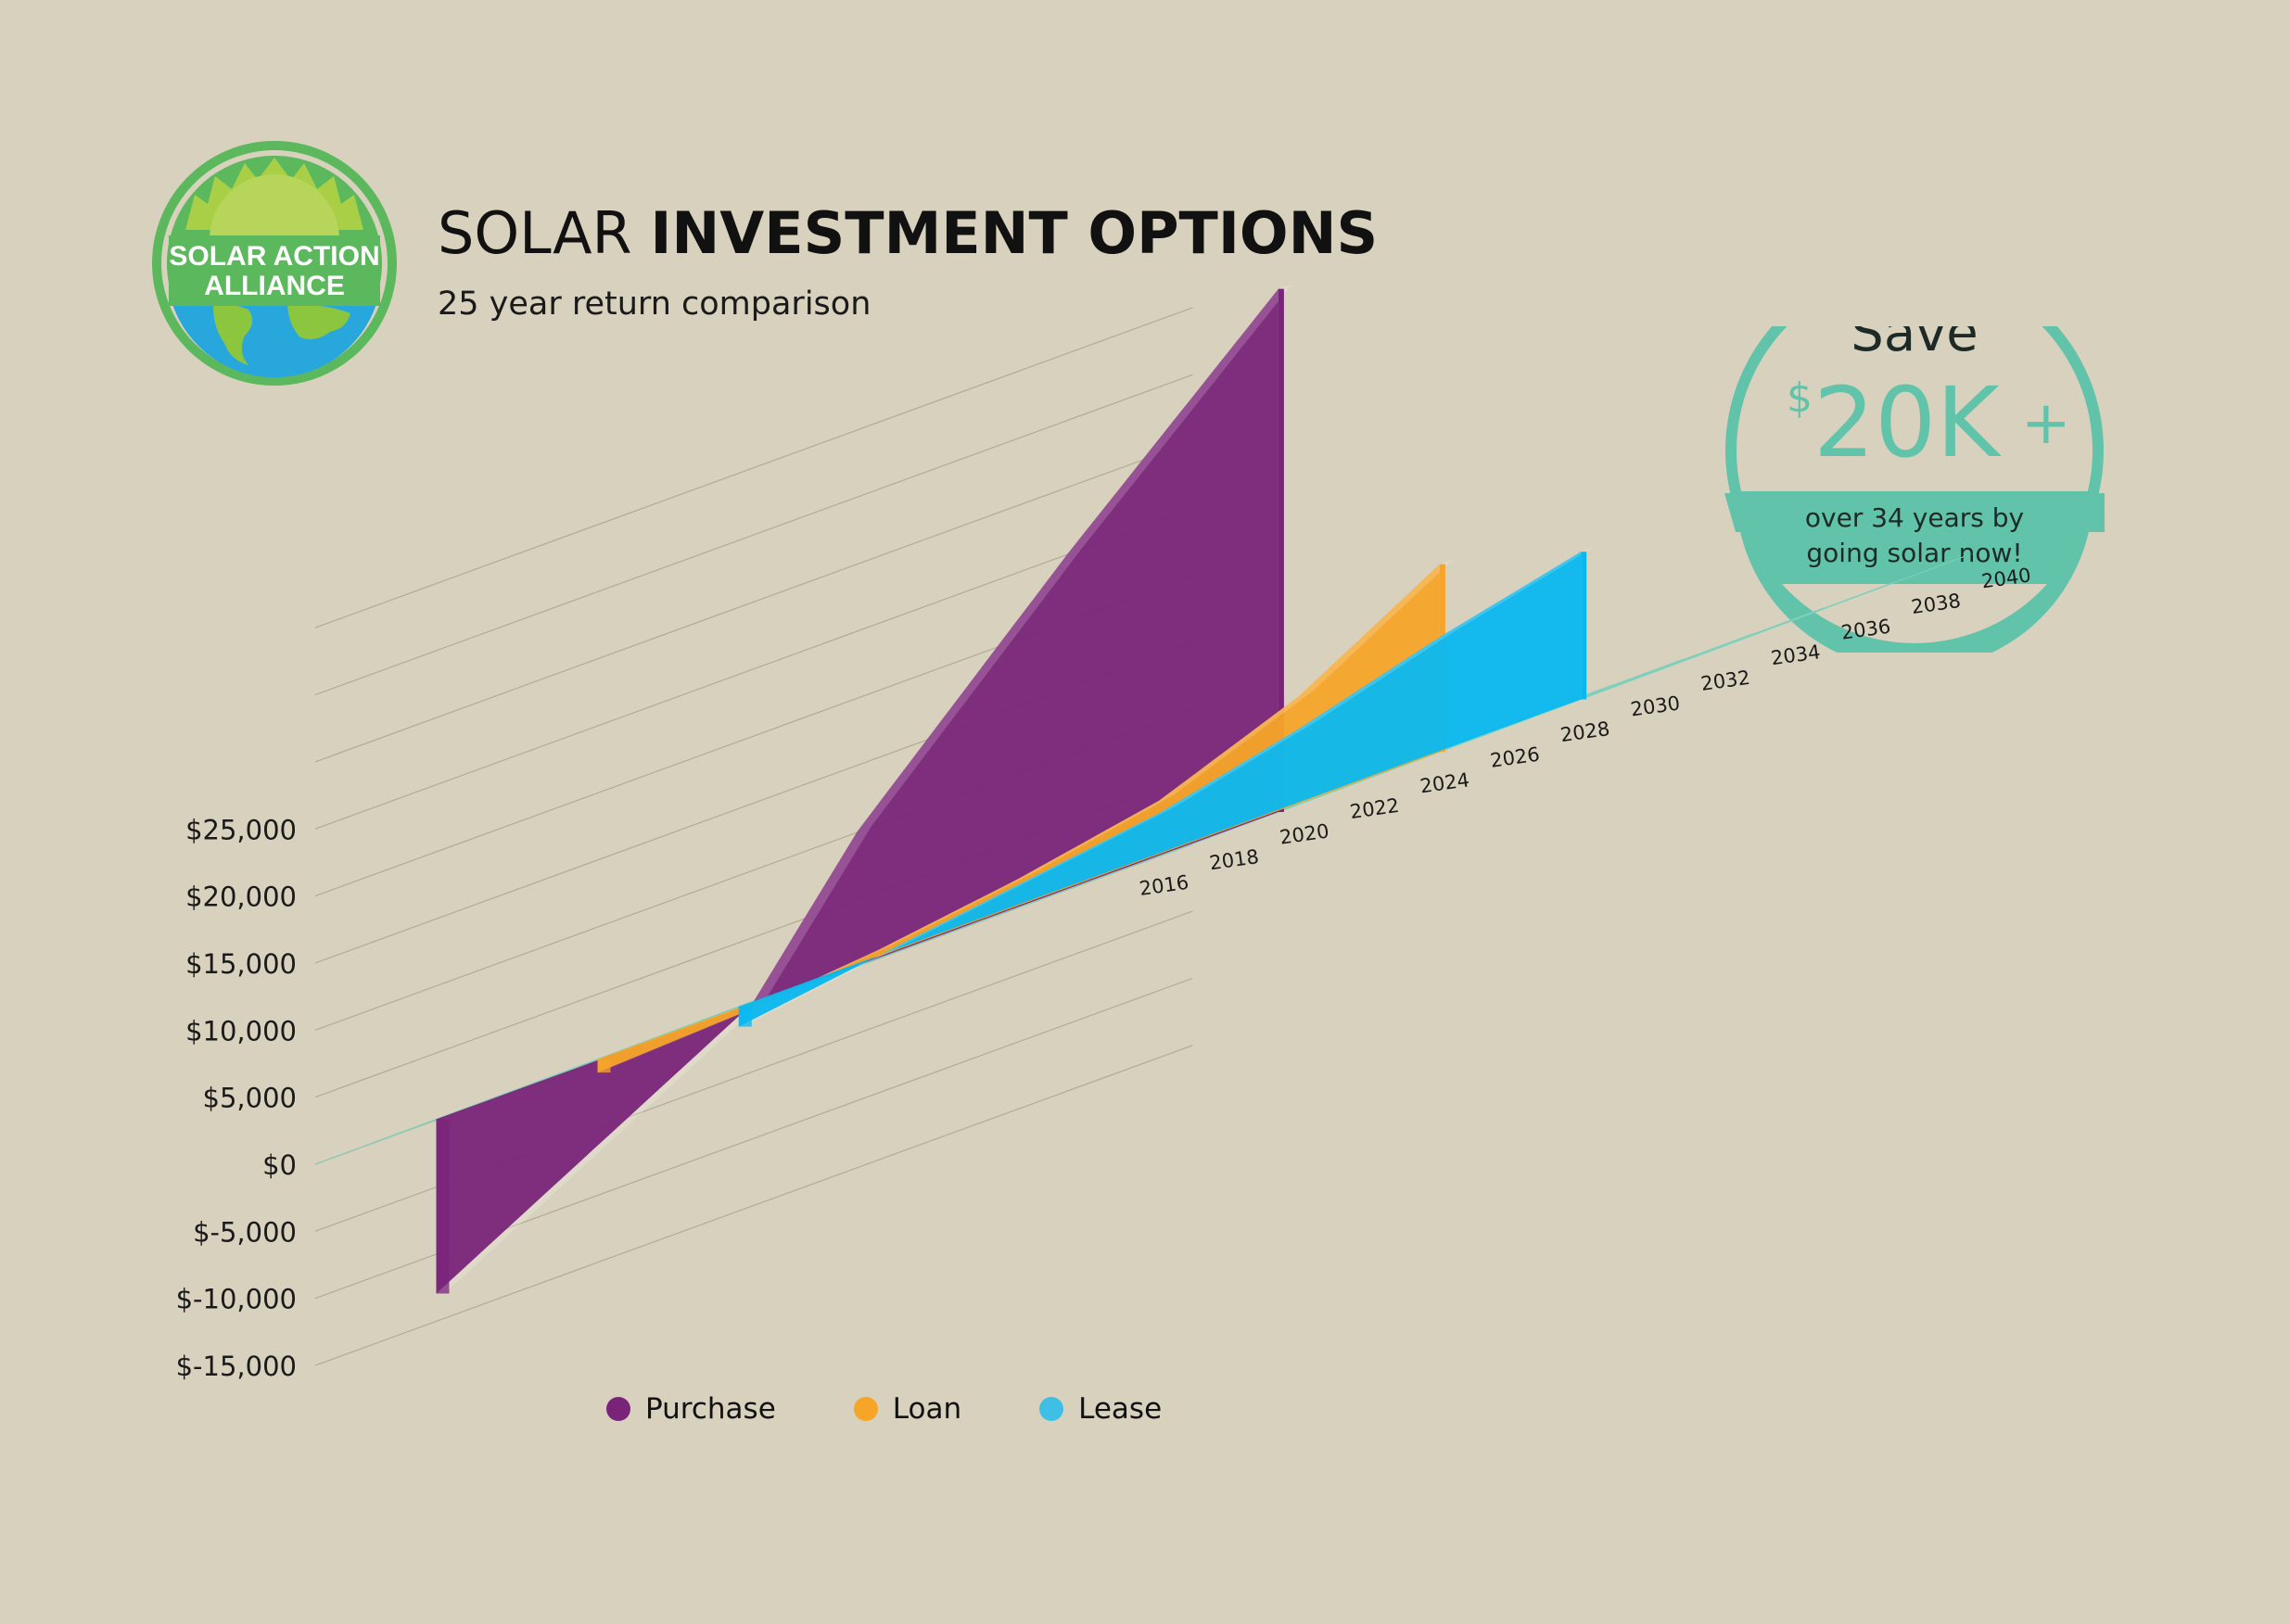  I want to click on legend-label: Purchase, so click(710, 1409).